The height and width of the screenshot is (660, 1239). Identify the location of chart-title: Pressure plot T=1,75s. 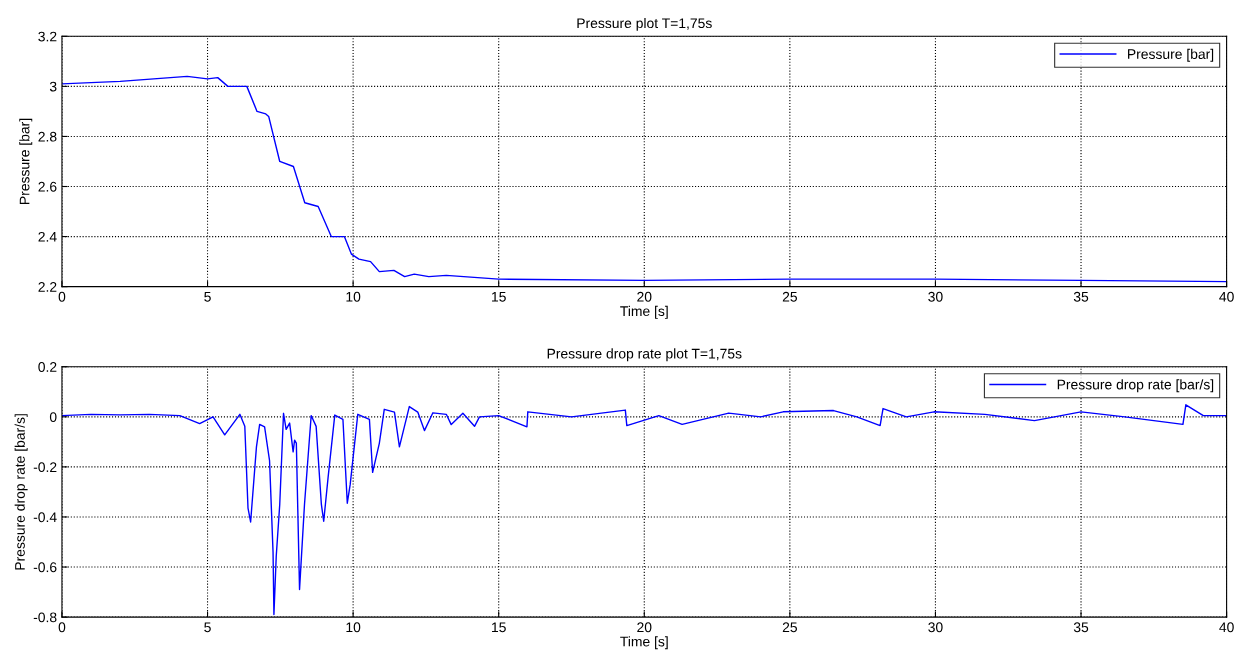
(644, 24).